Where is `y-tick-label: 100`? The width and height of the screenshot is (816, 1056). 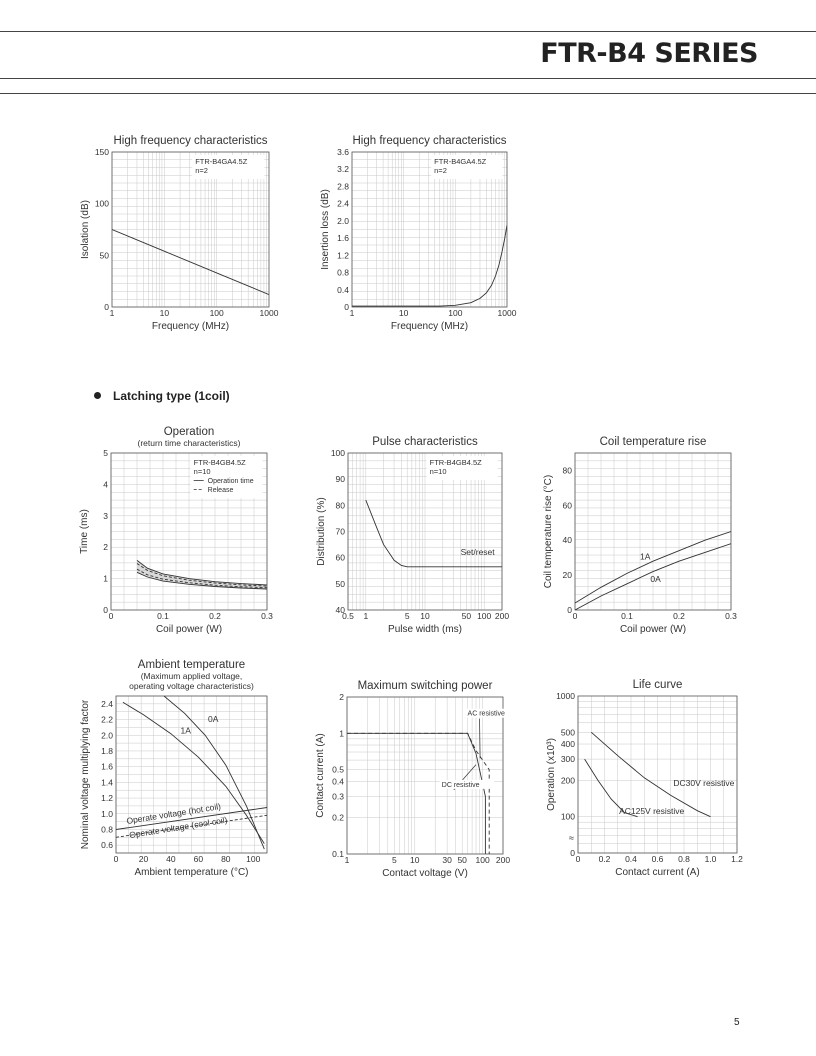
y-tick-label: 100 is located at coordinates (102, 204).